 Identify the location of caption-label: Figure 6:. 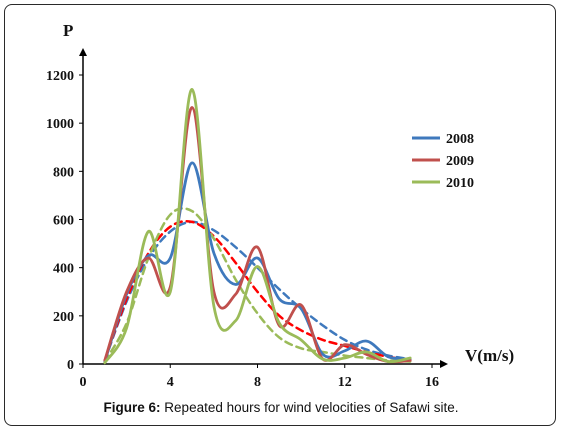
(132, 407).